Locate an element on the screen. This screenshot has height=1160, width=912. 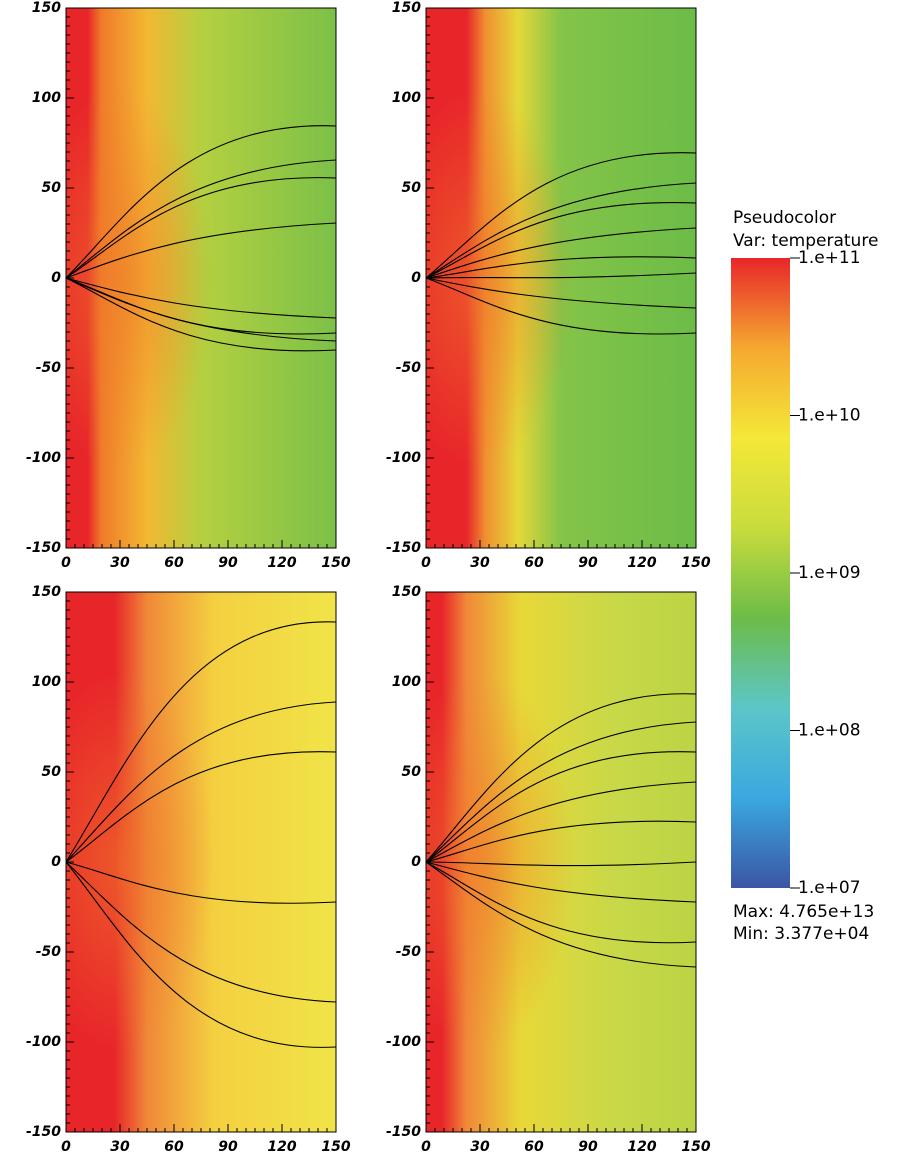
colorbar-title: Pseudocolor is located at coordinates (784, 218).